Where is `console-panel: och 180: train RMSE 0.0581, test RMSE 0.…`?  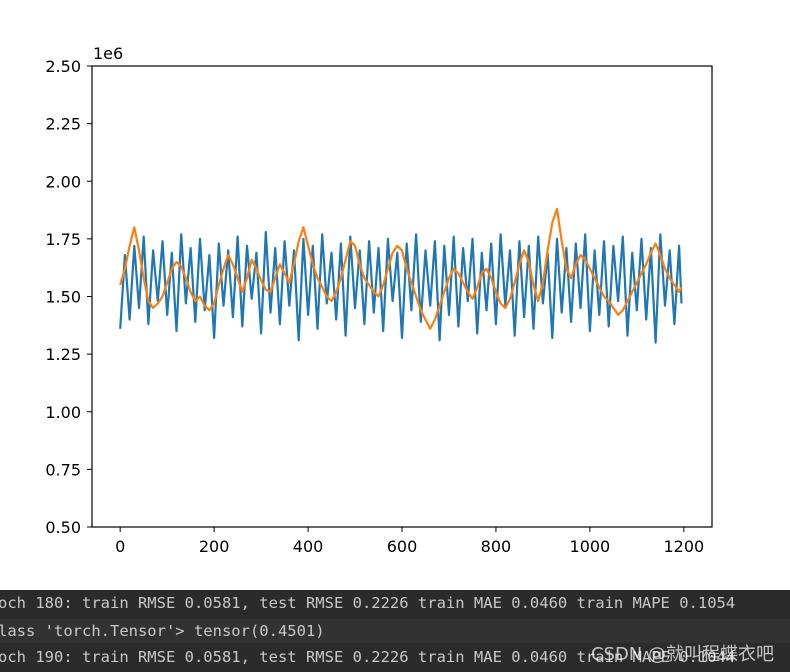 console-panel: och 180: train RMSE 0.0581, test RMSE 0.… is located at coordinates (395, 631).